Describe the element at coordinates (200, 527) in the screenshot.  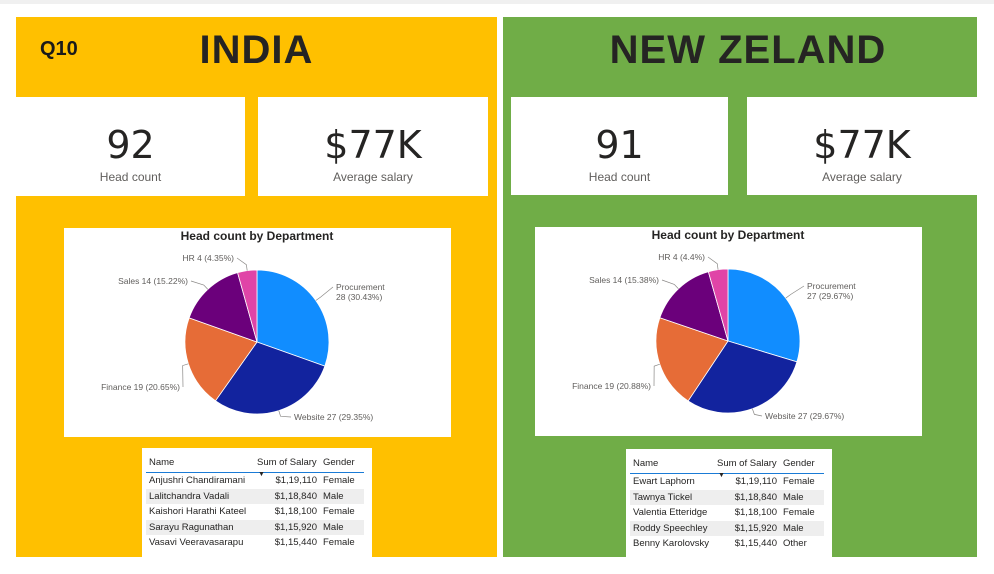
I see `cell-name: Sarayu Ragunathan` at that location.